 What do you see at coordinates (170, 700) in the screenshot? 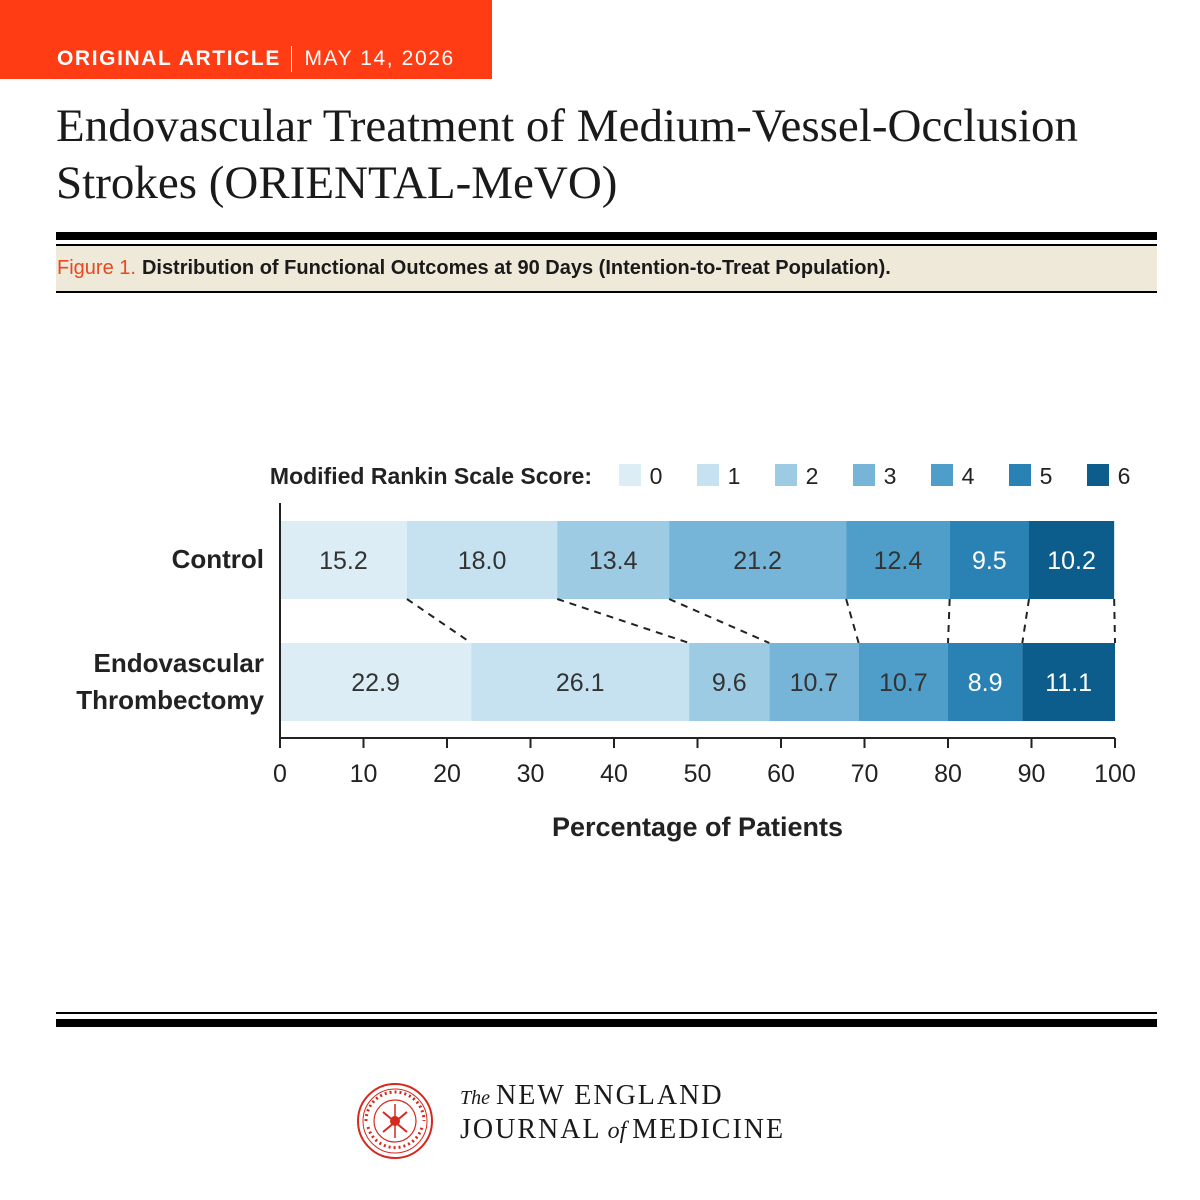
I see `category-label-1-1: Thrombectomy` at bounding box center [170, 700].